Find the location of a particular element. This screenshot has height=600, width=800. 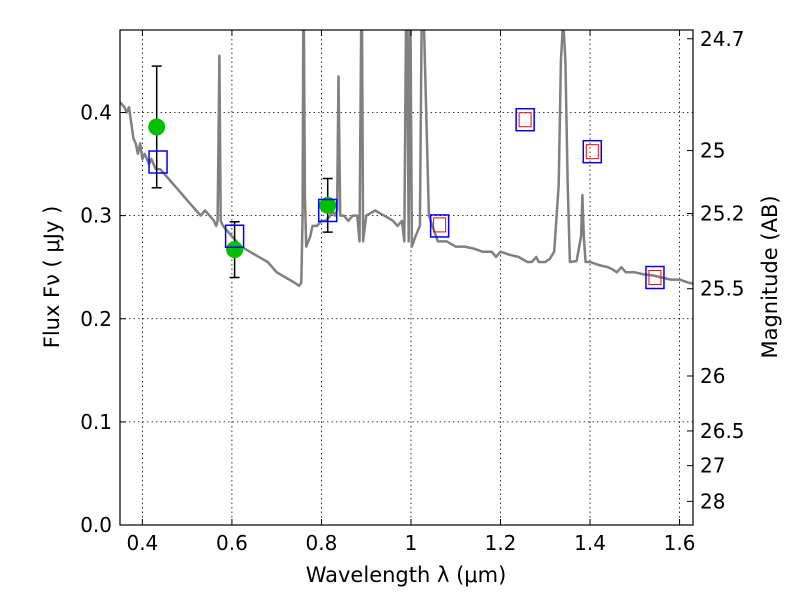

y2-tick-label: 26 is located at coordinates (712, 376).